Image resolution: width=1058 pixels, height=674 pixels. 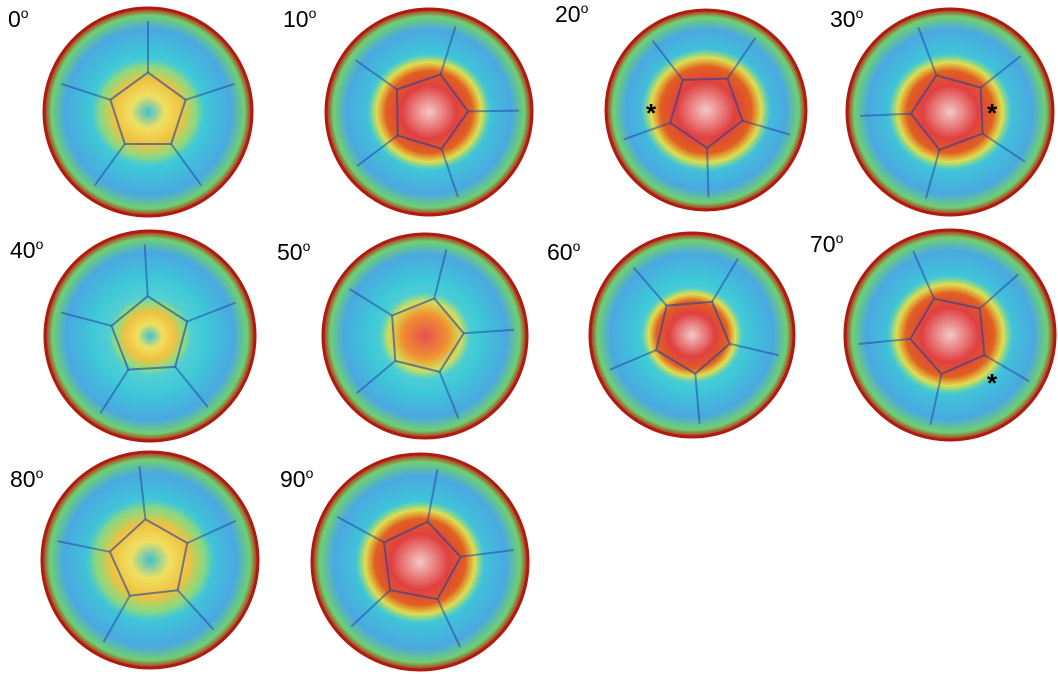 What do you see at coordinates (823, 244) in the screenshot?
I see `label-number: 70` at bounding box center [823, 244].